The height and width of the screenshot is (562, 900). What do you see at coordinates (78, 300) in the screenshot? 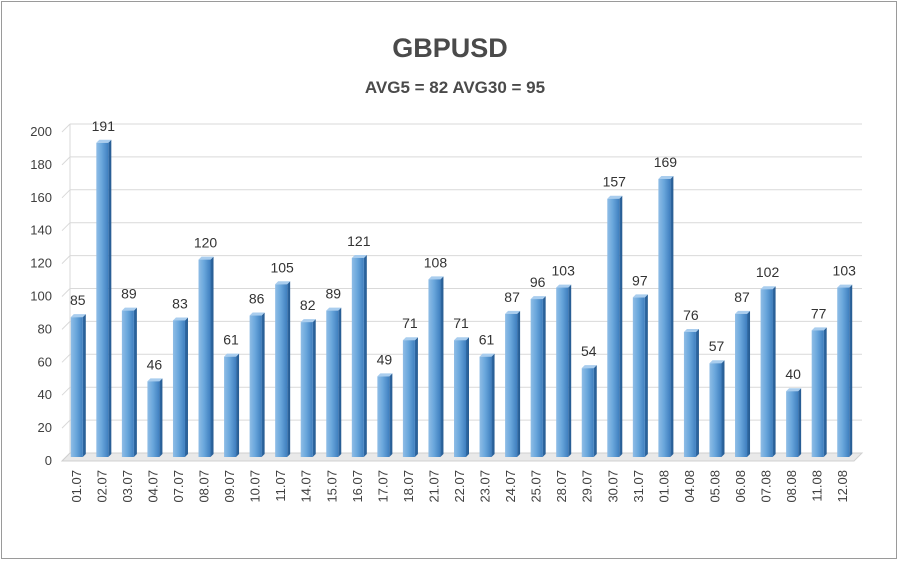
I see `data-label: 85` at bounding box center [78, 300].